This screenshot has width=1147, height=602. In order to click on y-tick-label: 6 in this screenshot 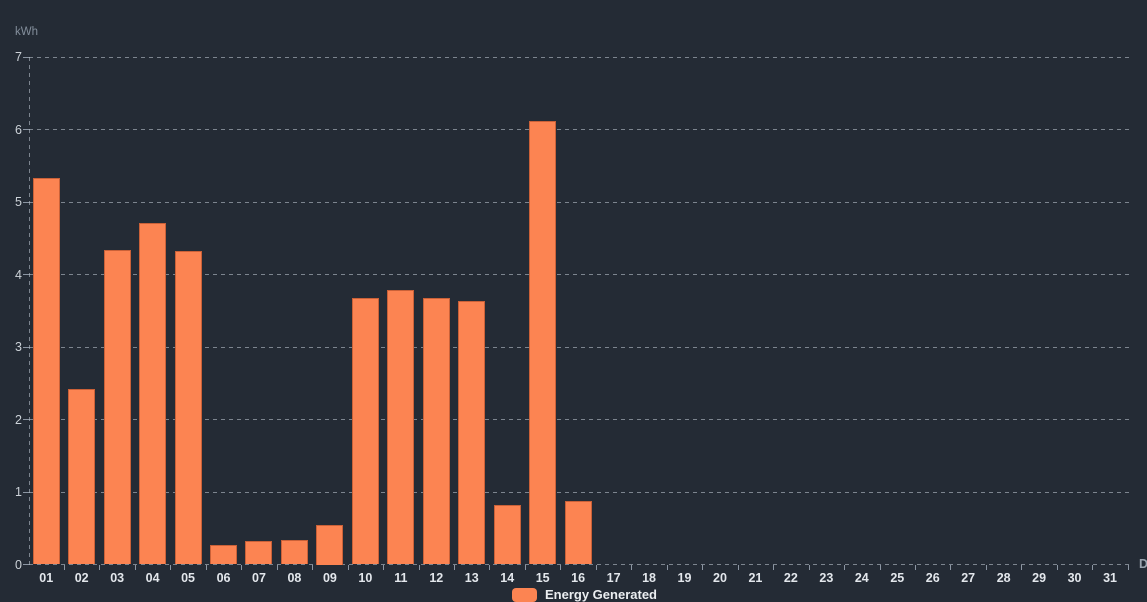, I will do `click(18, 129)`.